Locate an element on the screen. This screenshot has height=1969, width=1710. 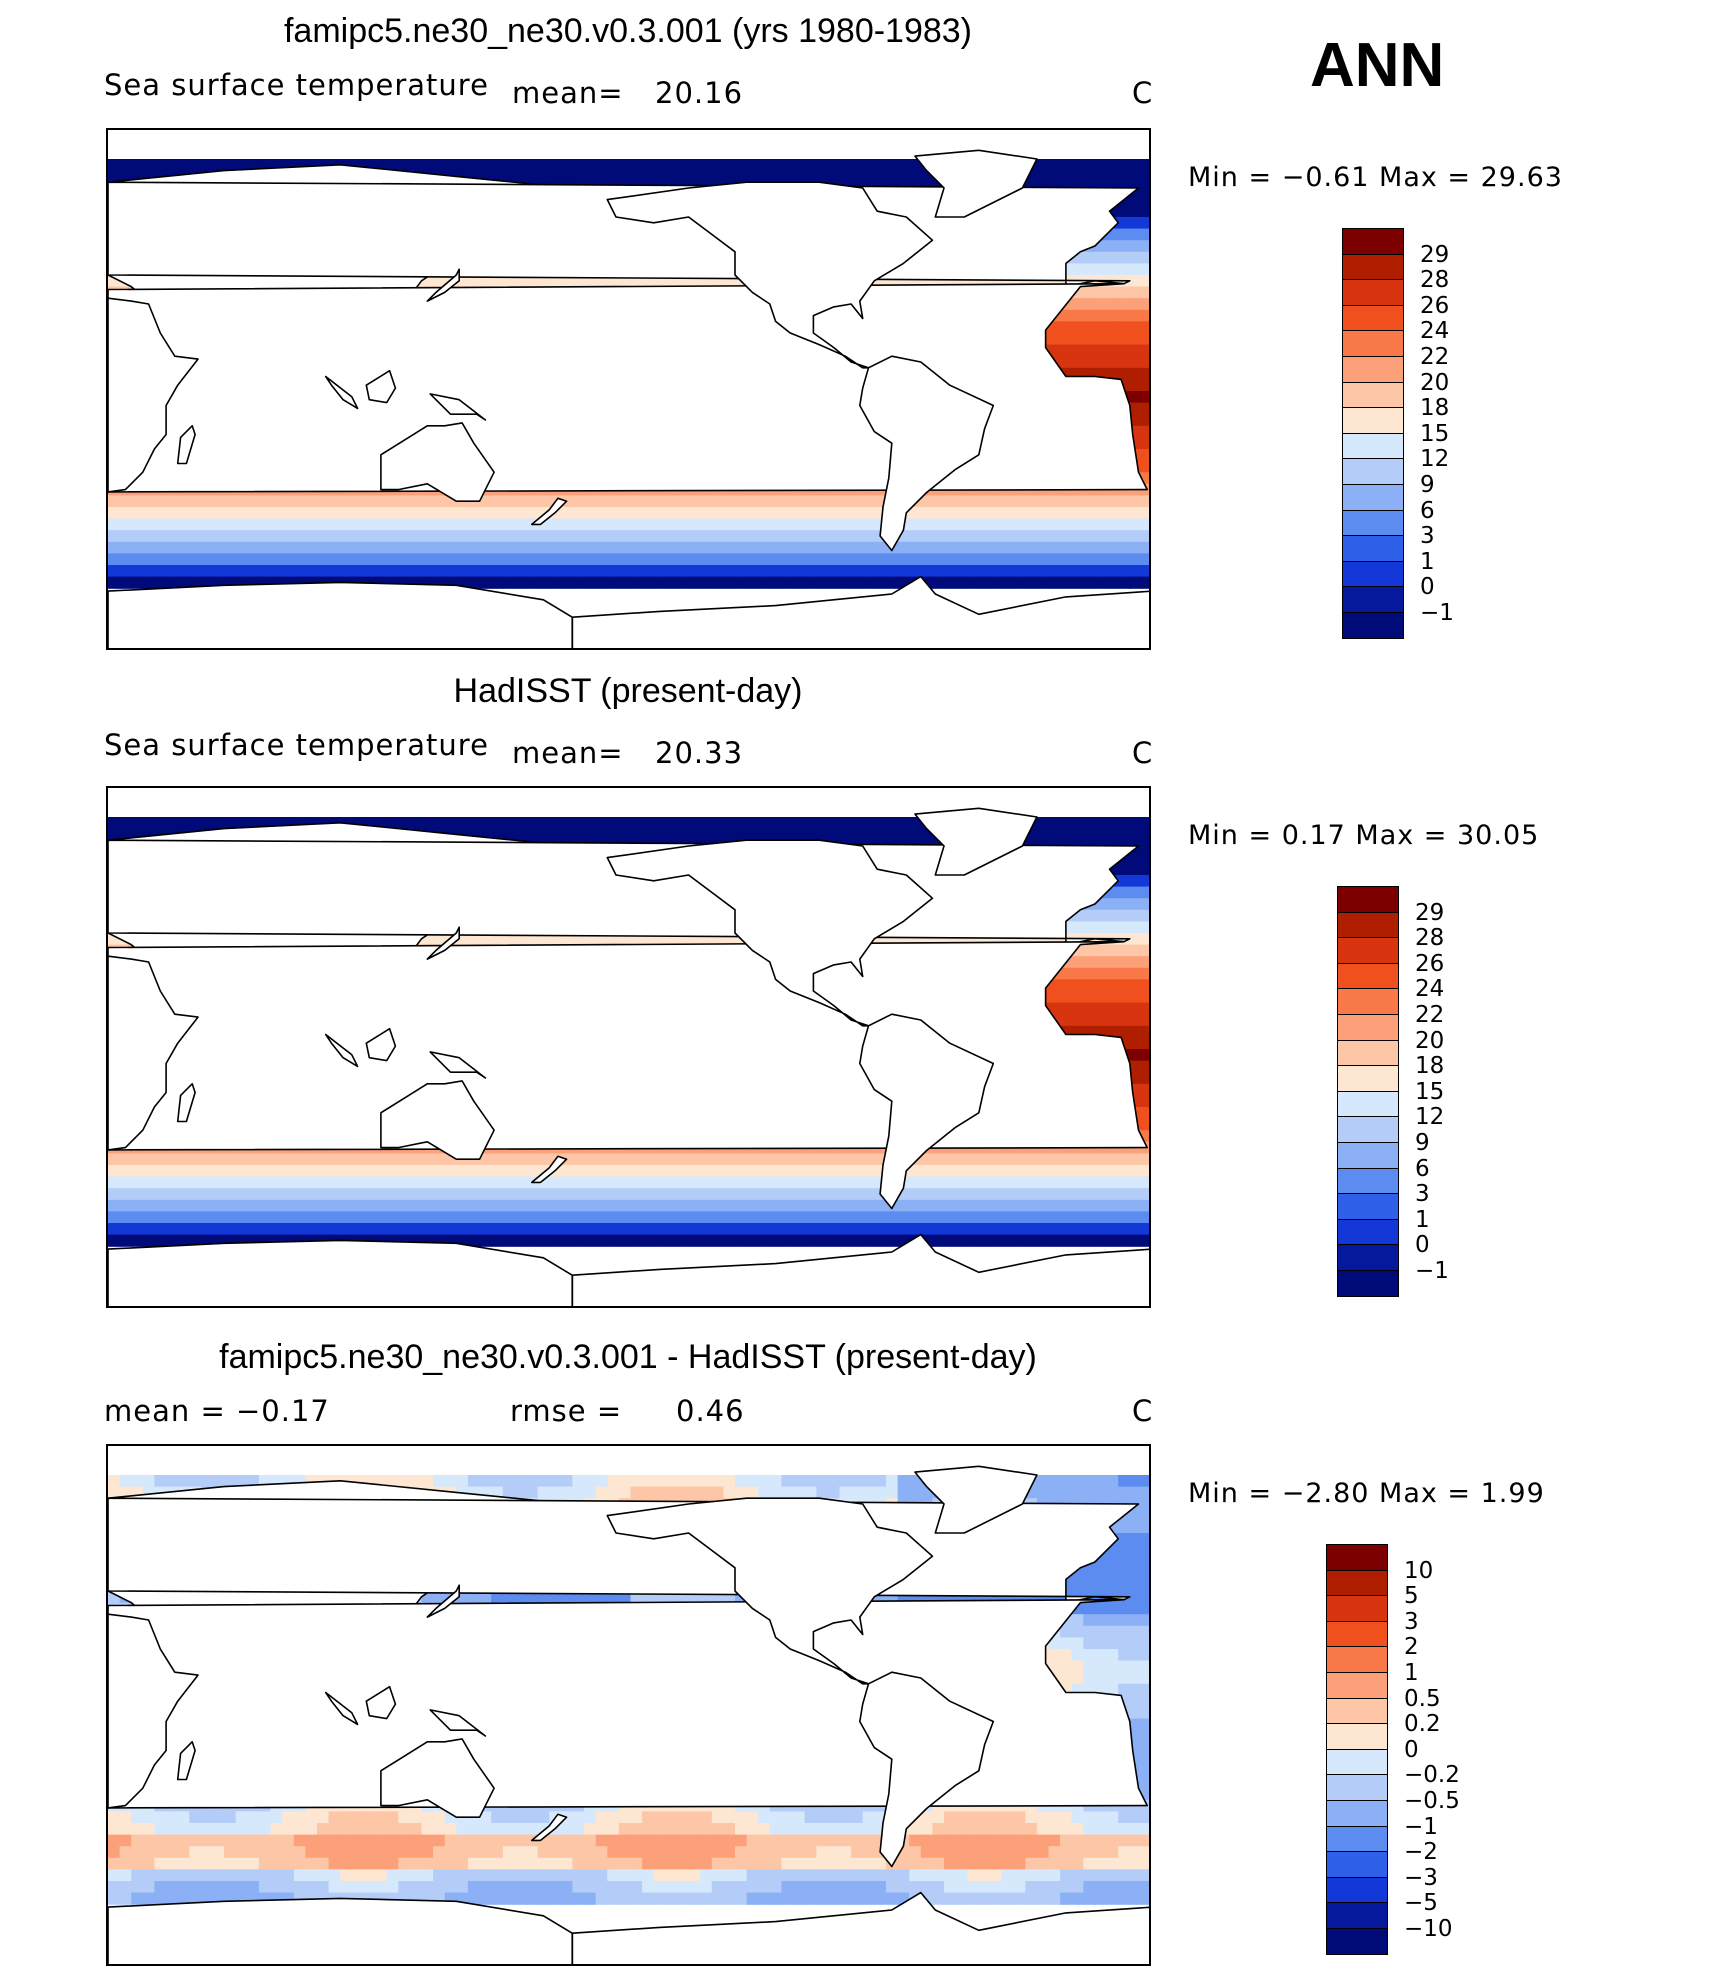
colorbar-label: 10 is located at coordinates (1419, 1570).